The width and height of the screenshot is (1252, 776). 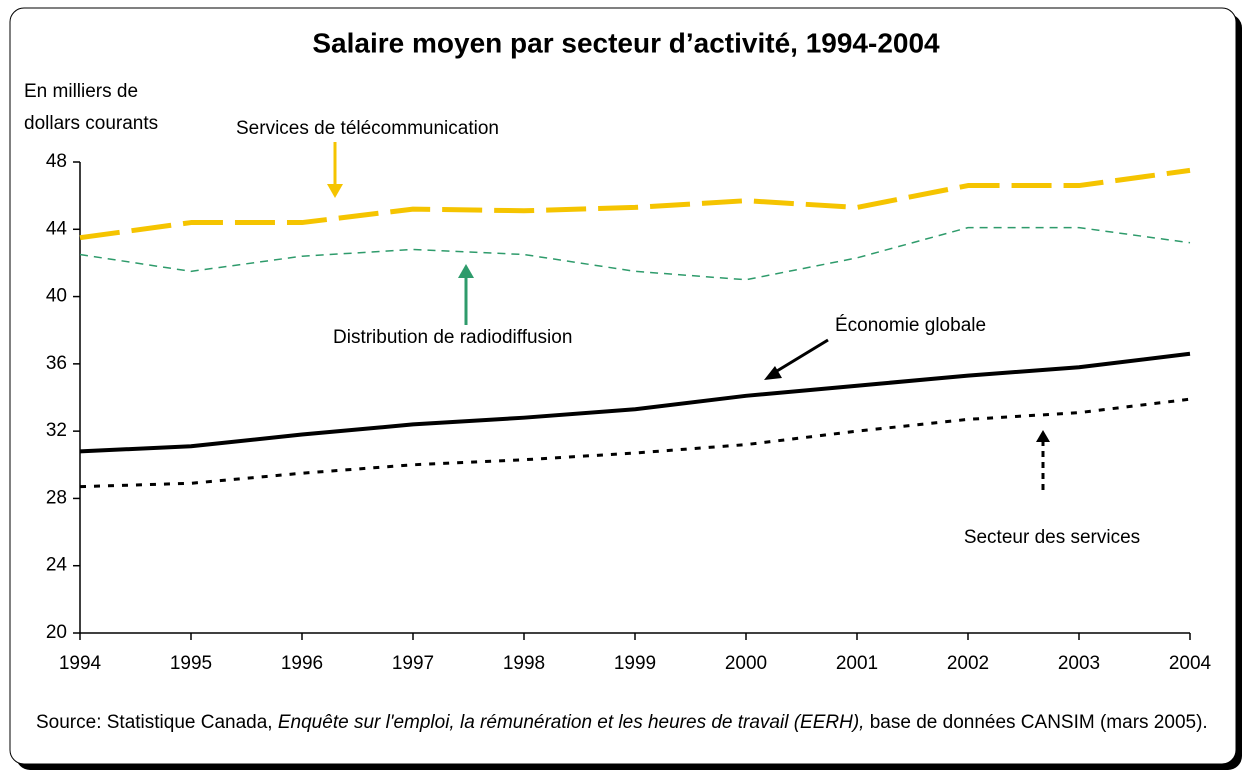 What do you see at coordinates (81, 91) in the screenshot?
I see `y-axis-label: En milliers de` at bounding box center [81, 91].